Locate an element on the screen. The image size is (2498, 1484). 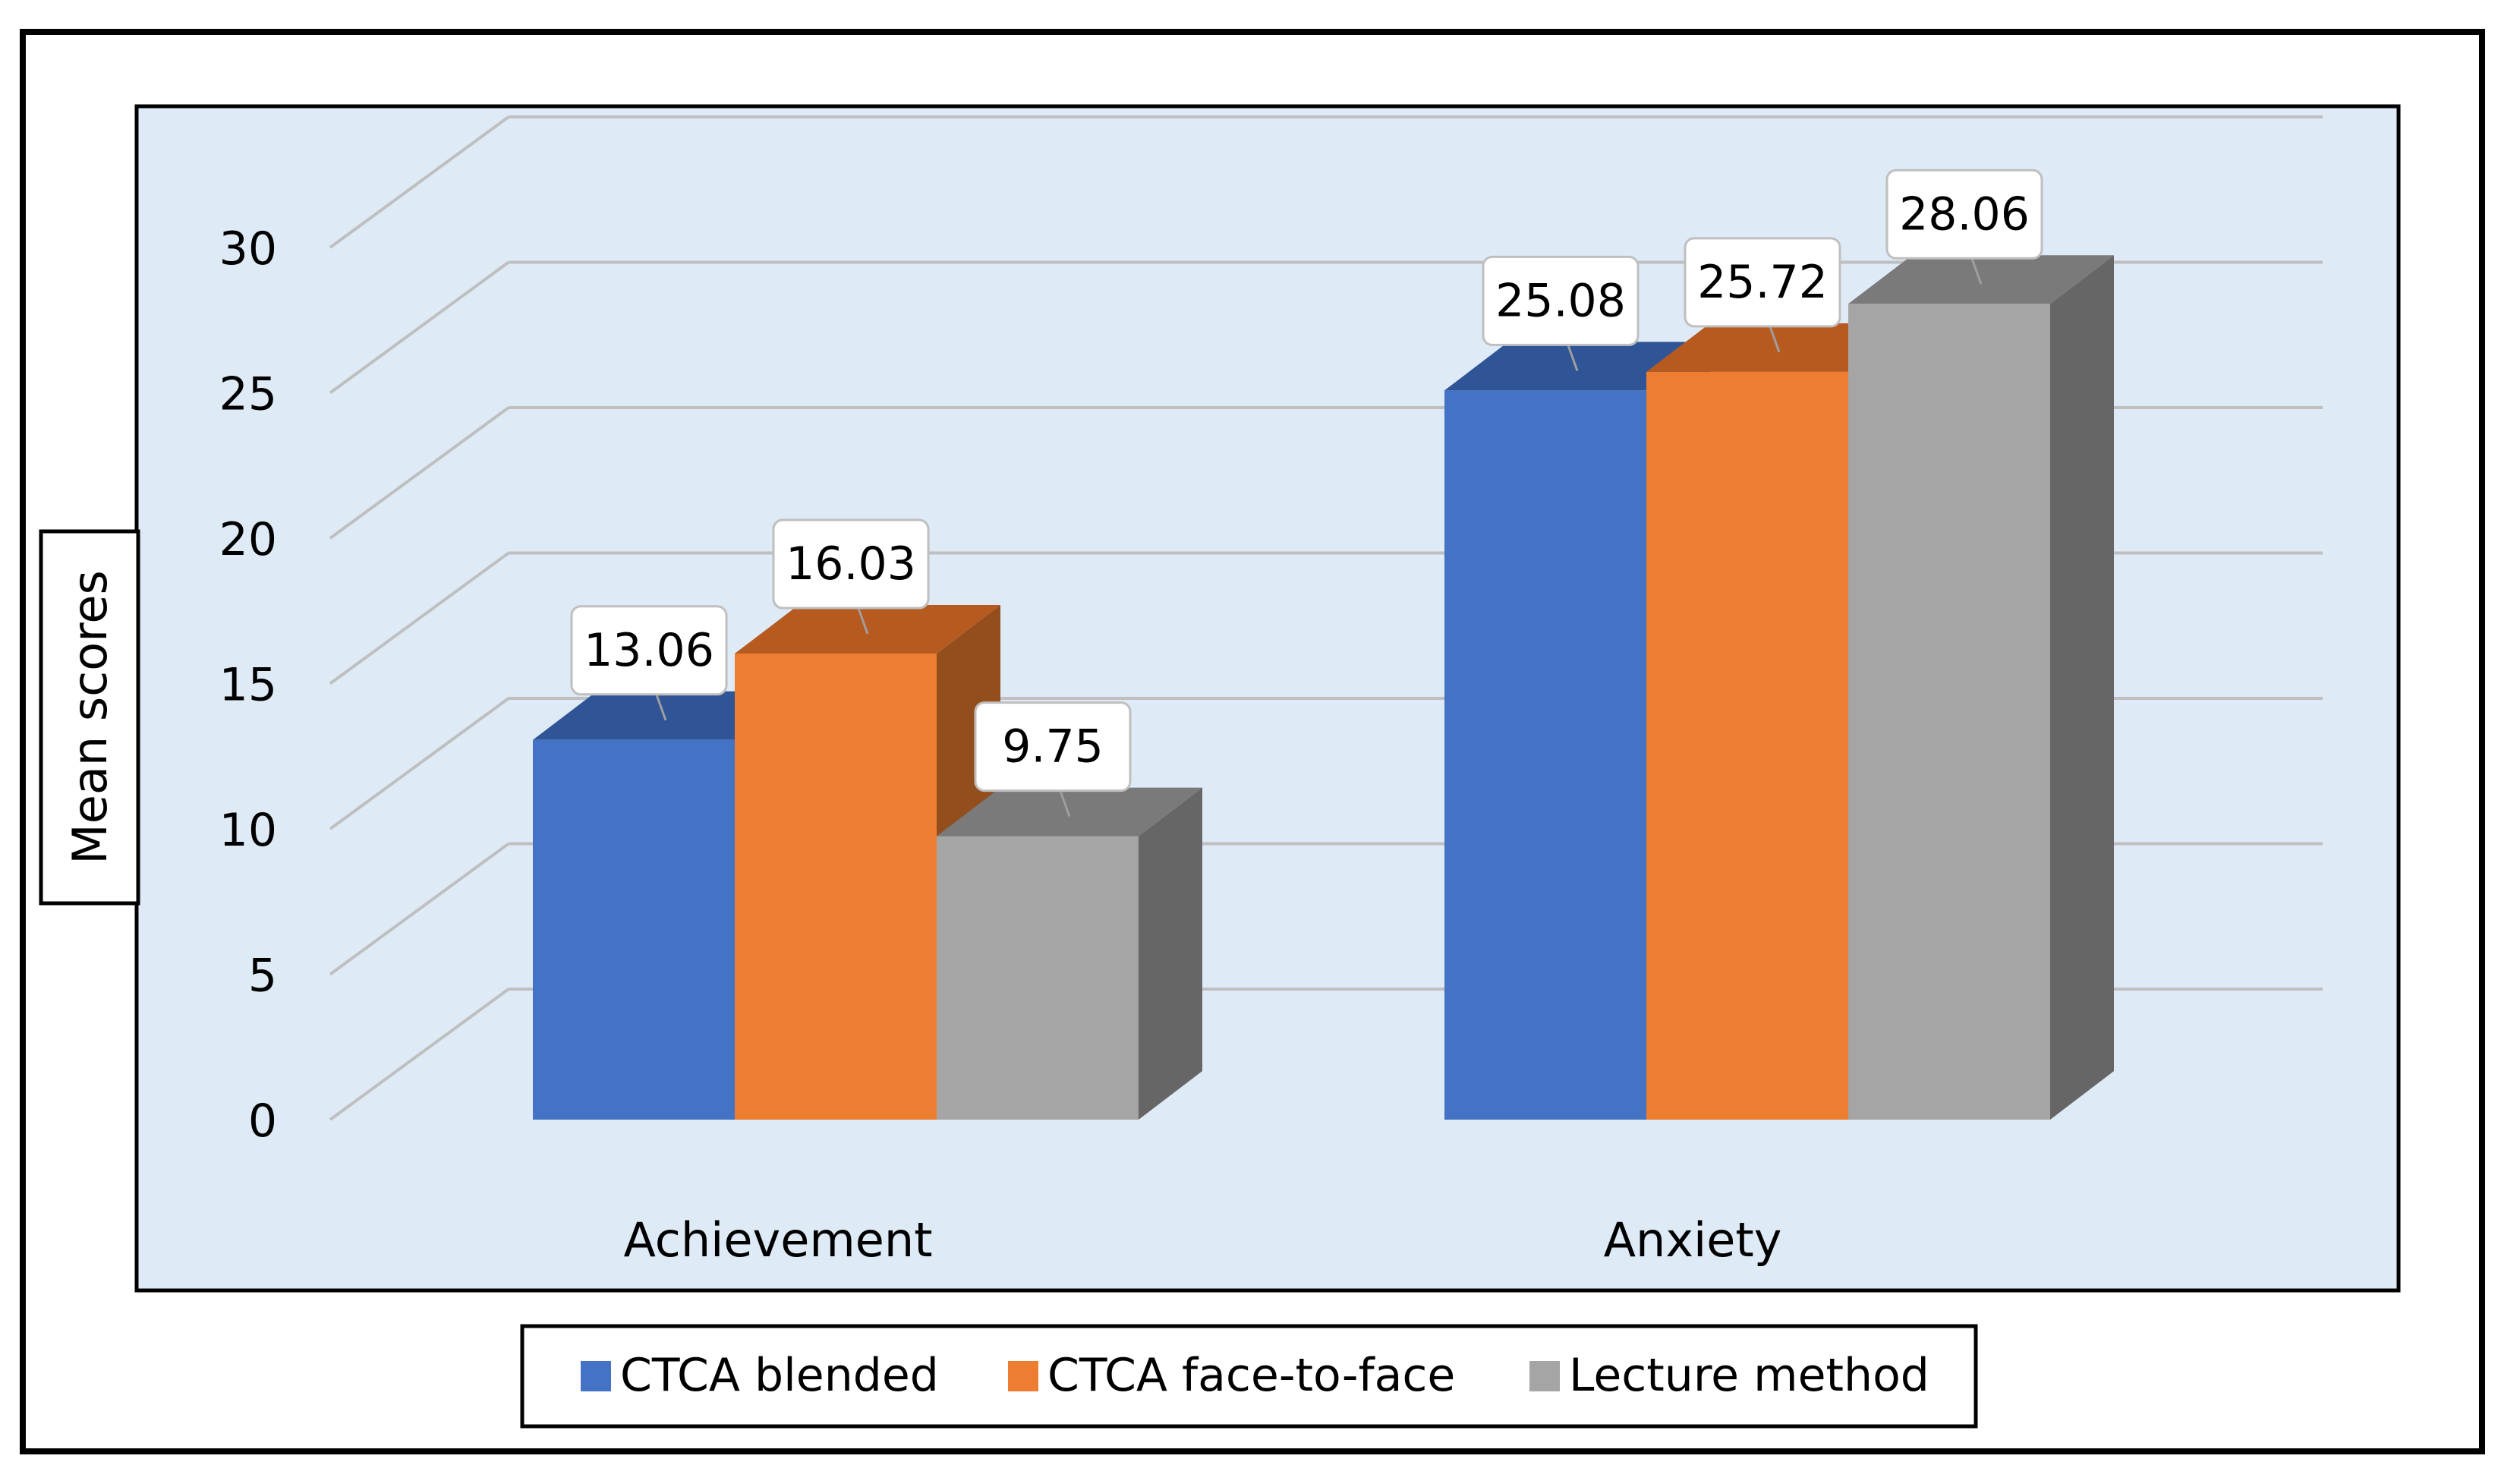
data-label-text: 25.08 is located at coordinates (1561, 300).